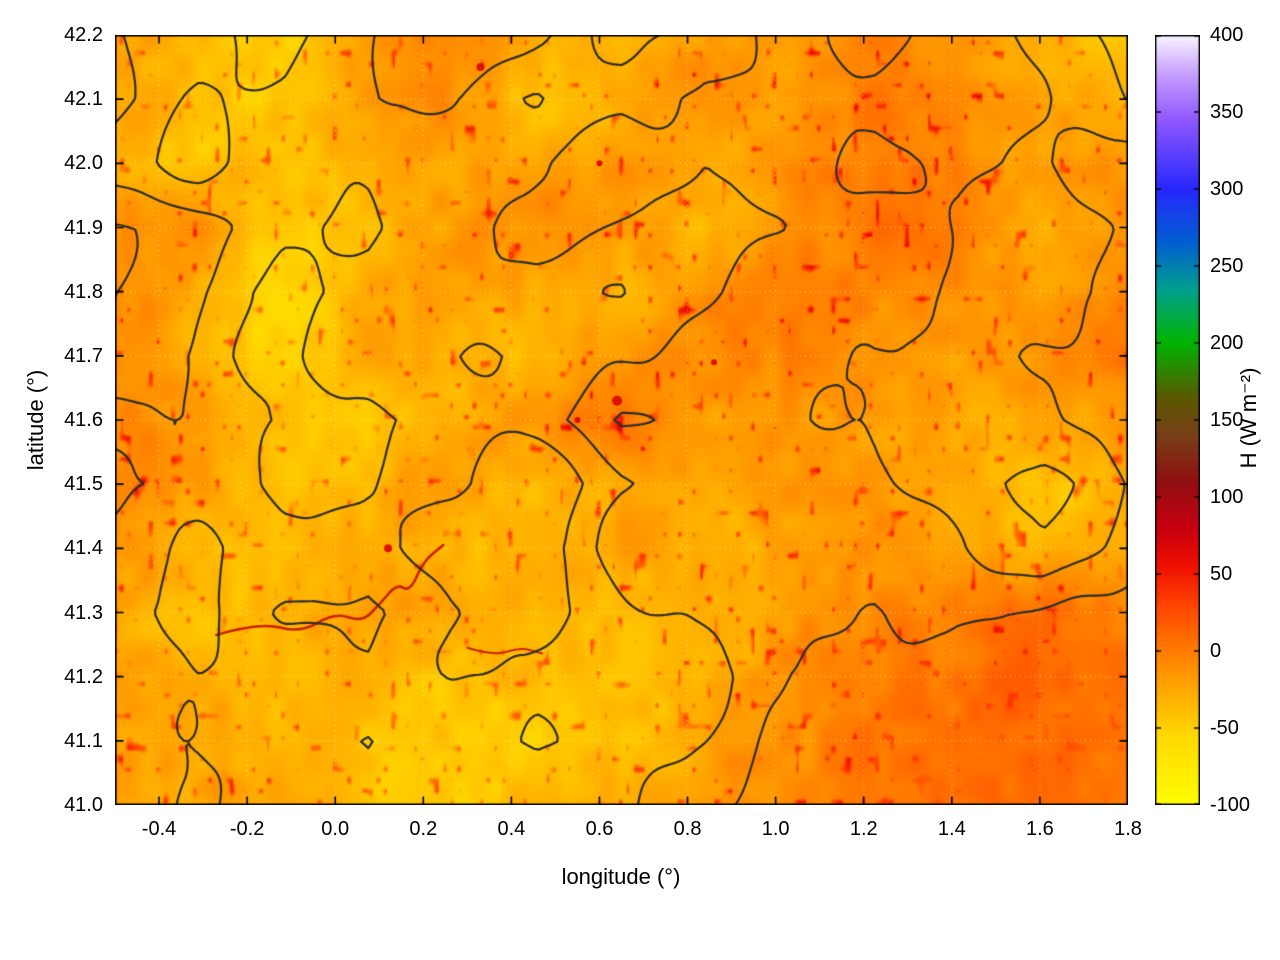  Describe the element at coordinates (1040, 829) in the screenshot. I see `x-tick-label: 1.6` at that location.